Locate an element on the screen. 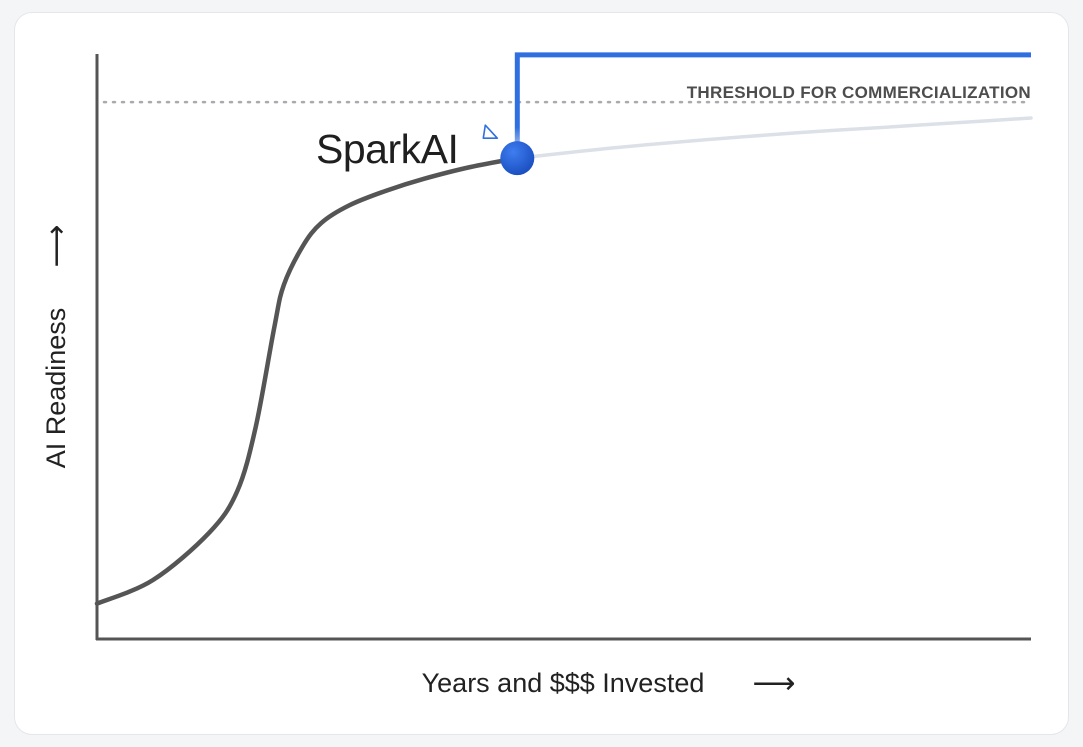 This screenshot has width=1083, height=747. commercialization-step-line is located at coordinates (772, 105).